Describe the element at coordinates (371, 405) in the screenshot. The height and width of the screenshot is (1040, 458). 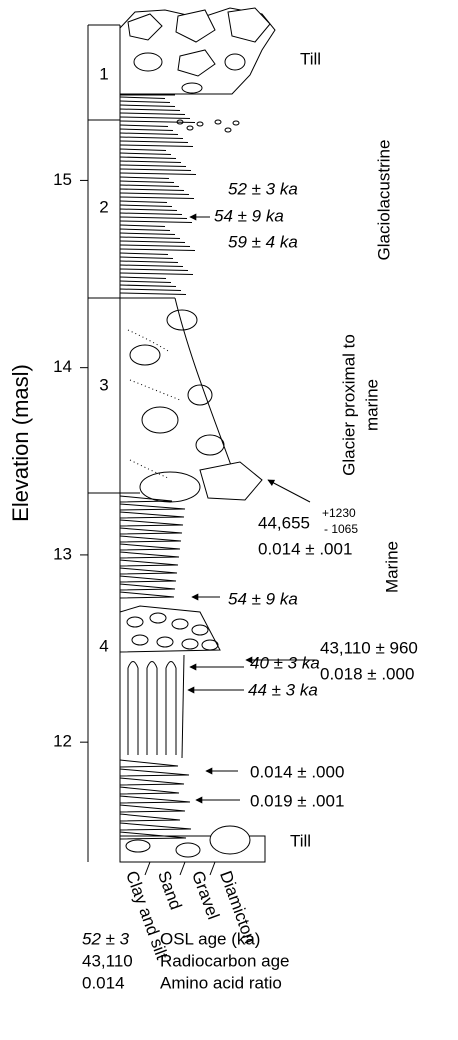
I see `facies-label: marine` at that location.